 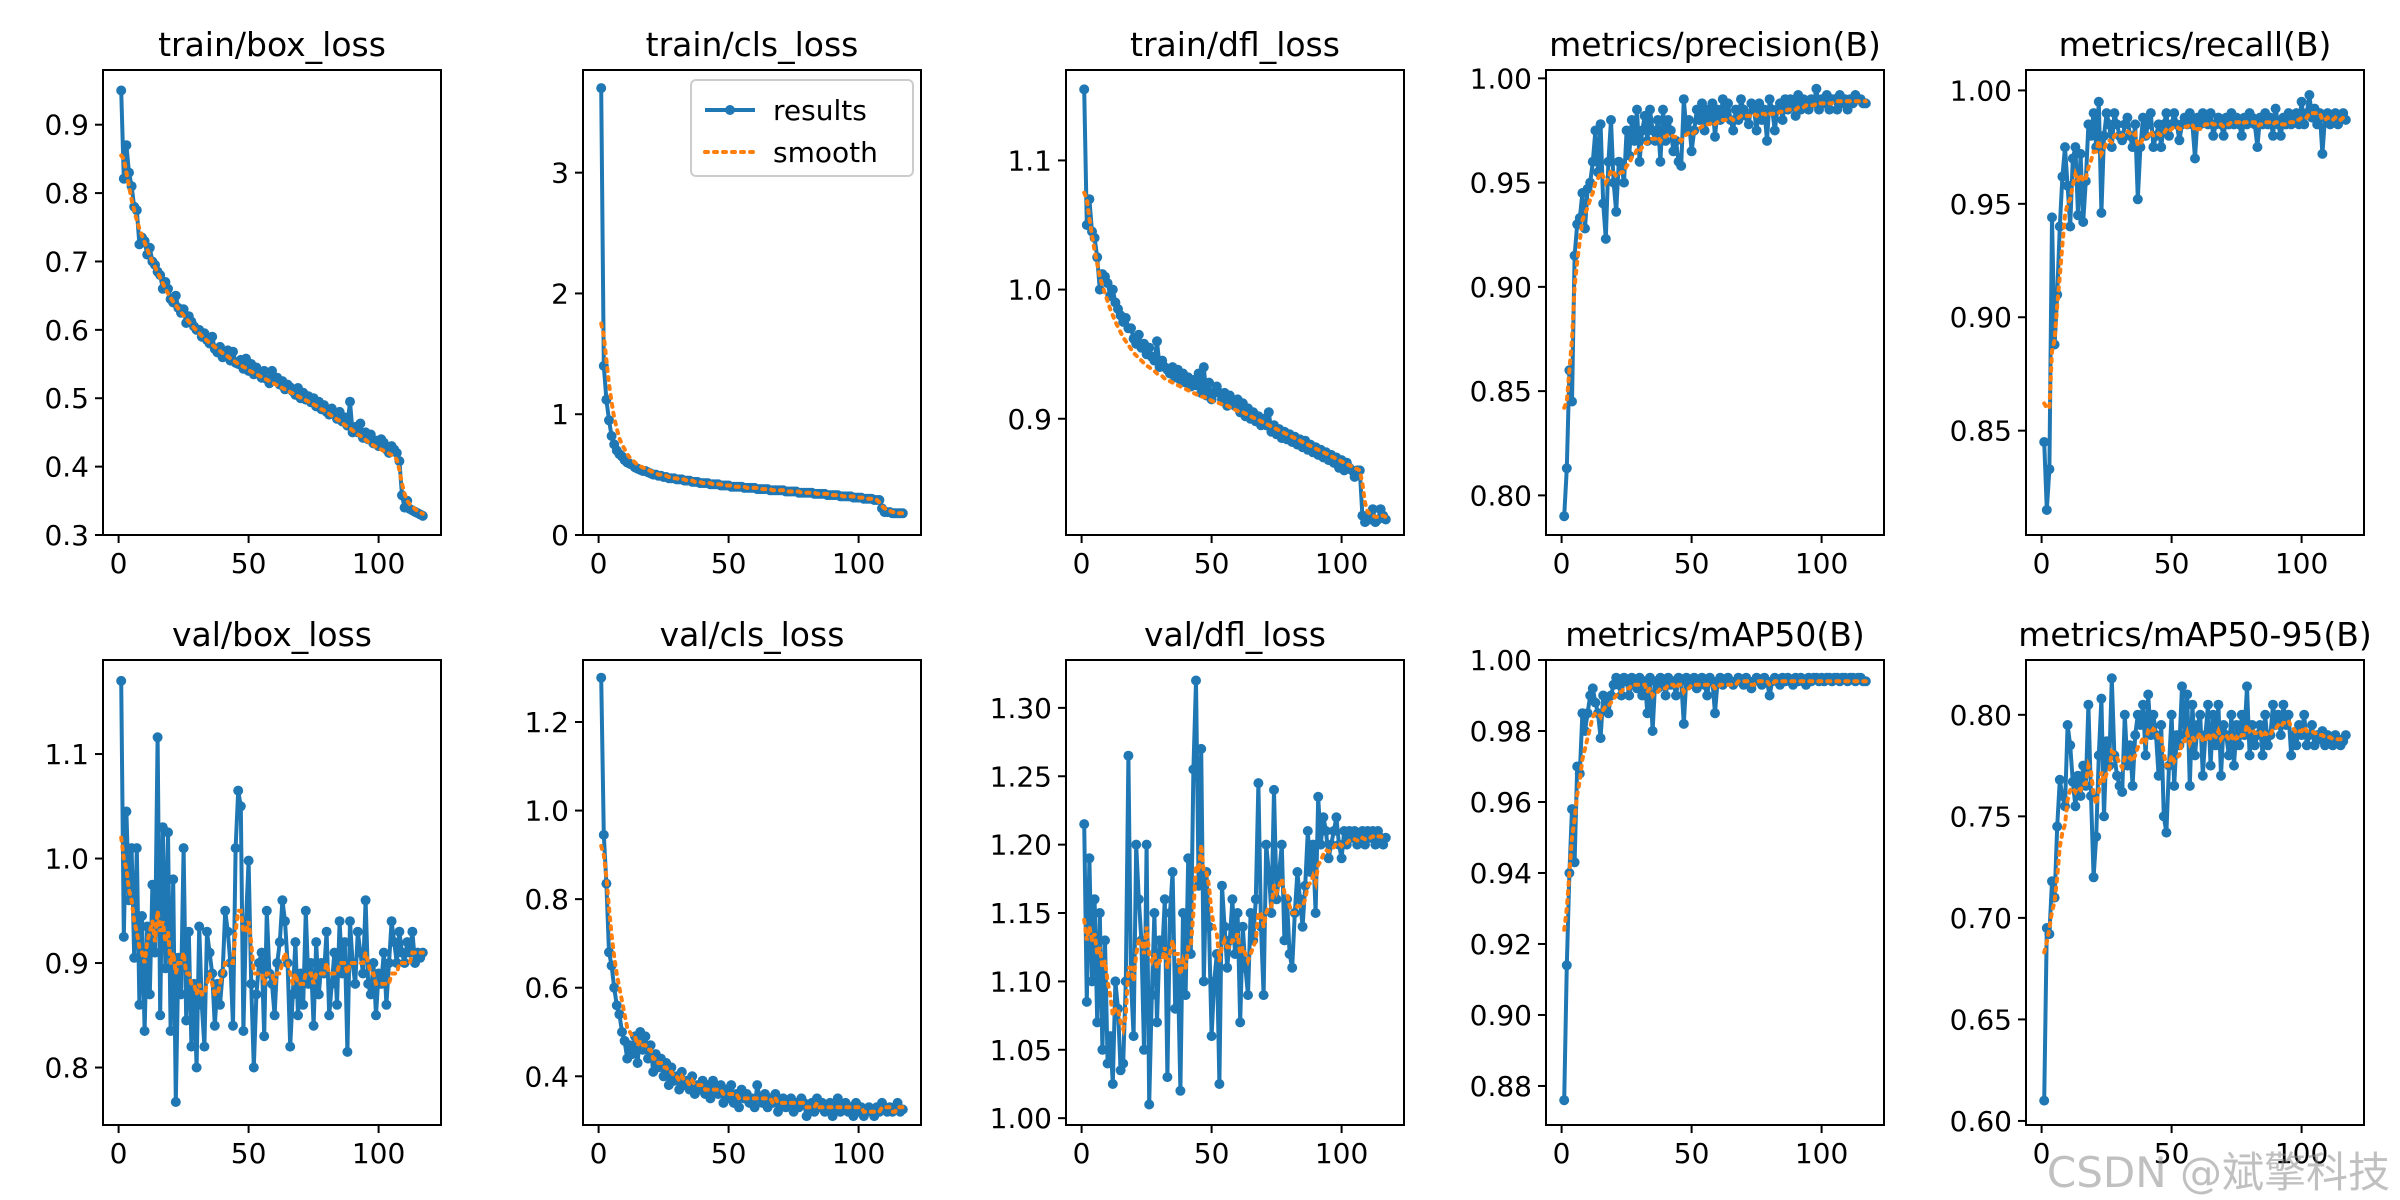 What do you see at coordinates (1029, 160) in the screenshot?
I see `y-tick-label: 1.1` at bounding box center [1029, 160].